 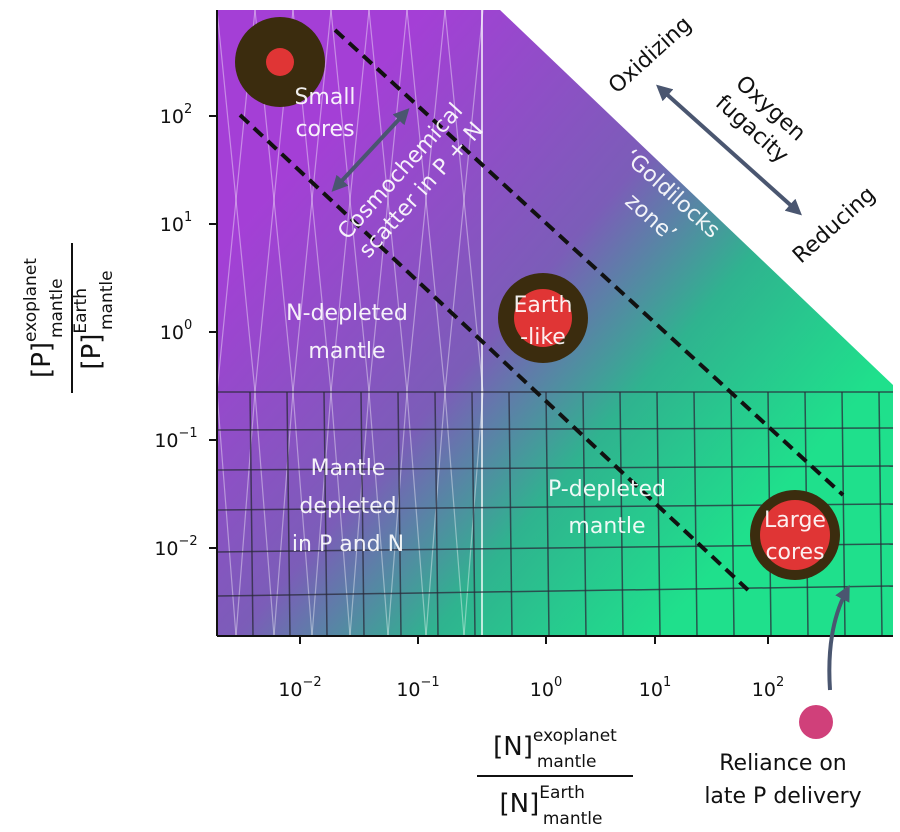 I want to click on marker-label: Earth, so click(x=543, y=305).